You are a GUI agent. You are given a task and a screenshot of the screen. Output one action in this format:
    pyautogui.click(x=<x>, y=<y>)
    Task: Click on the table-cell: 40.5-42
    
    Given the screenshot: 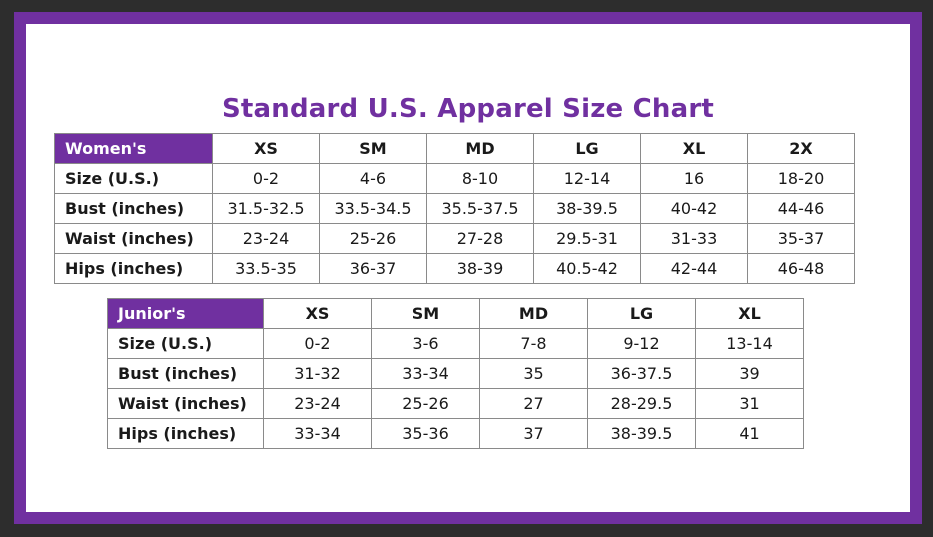 What is the action you would take?
    pyautogui.click(x=587, y=268)
    